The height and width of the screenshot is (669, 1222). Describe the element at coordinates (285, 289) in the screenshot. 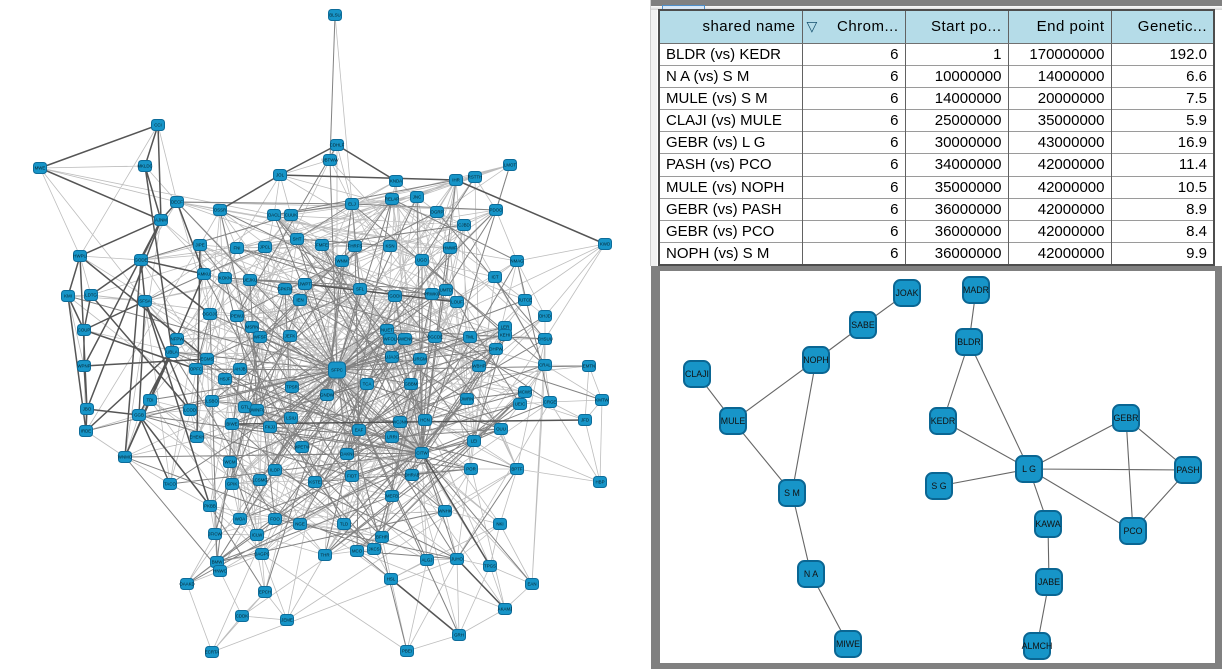

I see `svg-text: GPKFM` at that location.